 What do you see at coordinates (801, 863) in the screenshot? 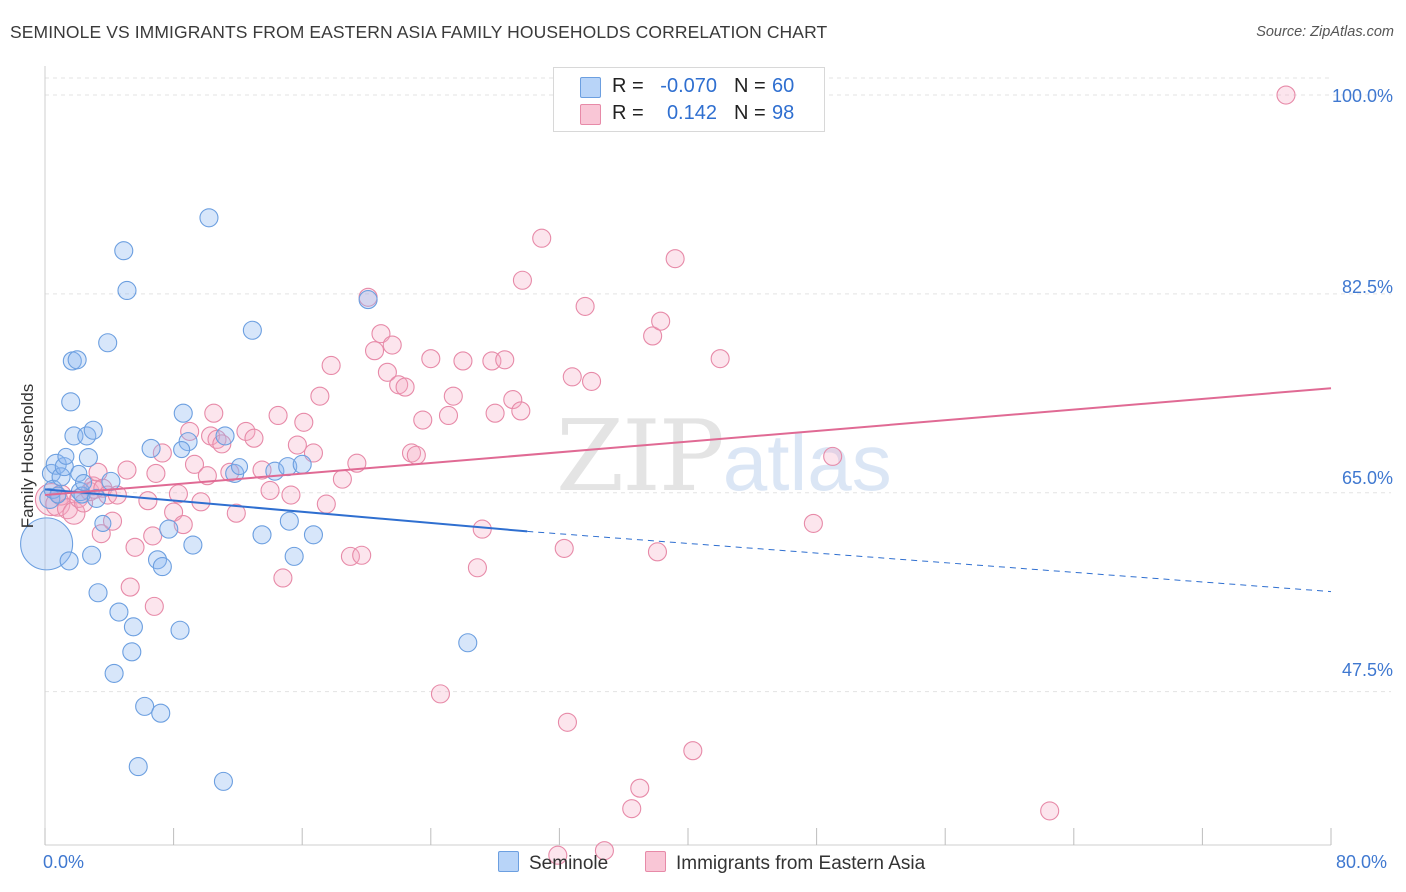
I see `legend-immigrants-label: Immigrants from Eastern Asia` at bounding box center [801, 863].